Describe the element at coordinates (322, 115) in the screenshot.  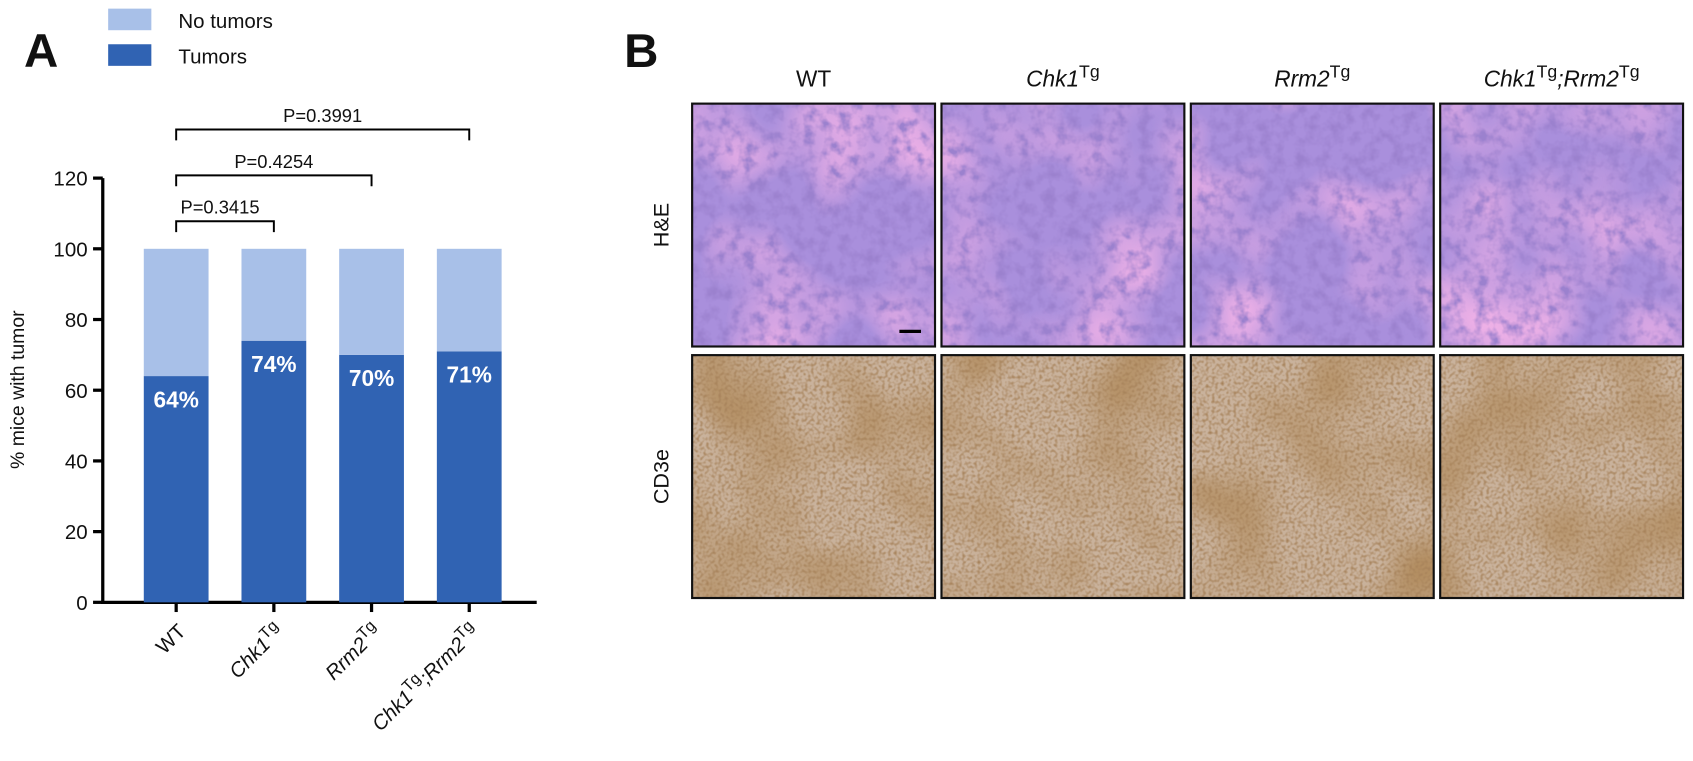
I see `p-value: P=0.3991` at that location.